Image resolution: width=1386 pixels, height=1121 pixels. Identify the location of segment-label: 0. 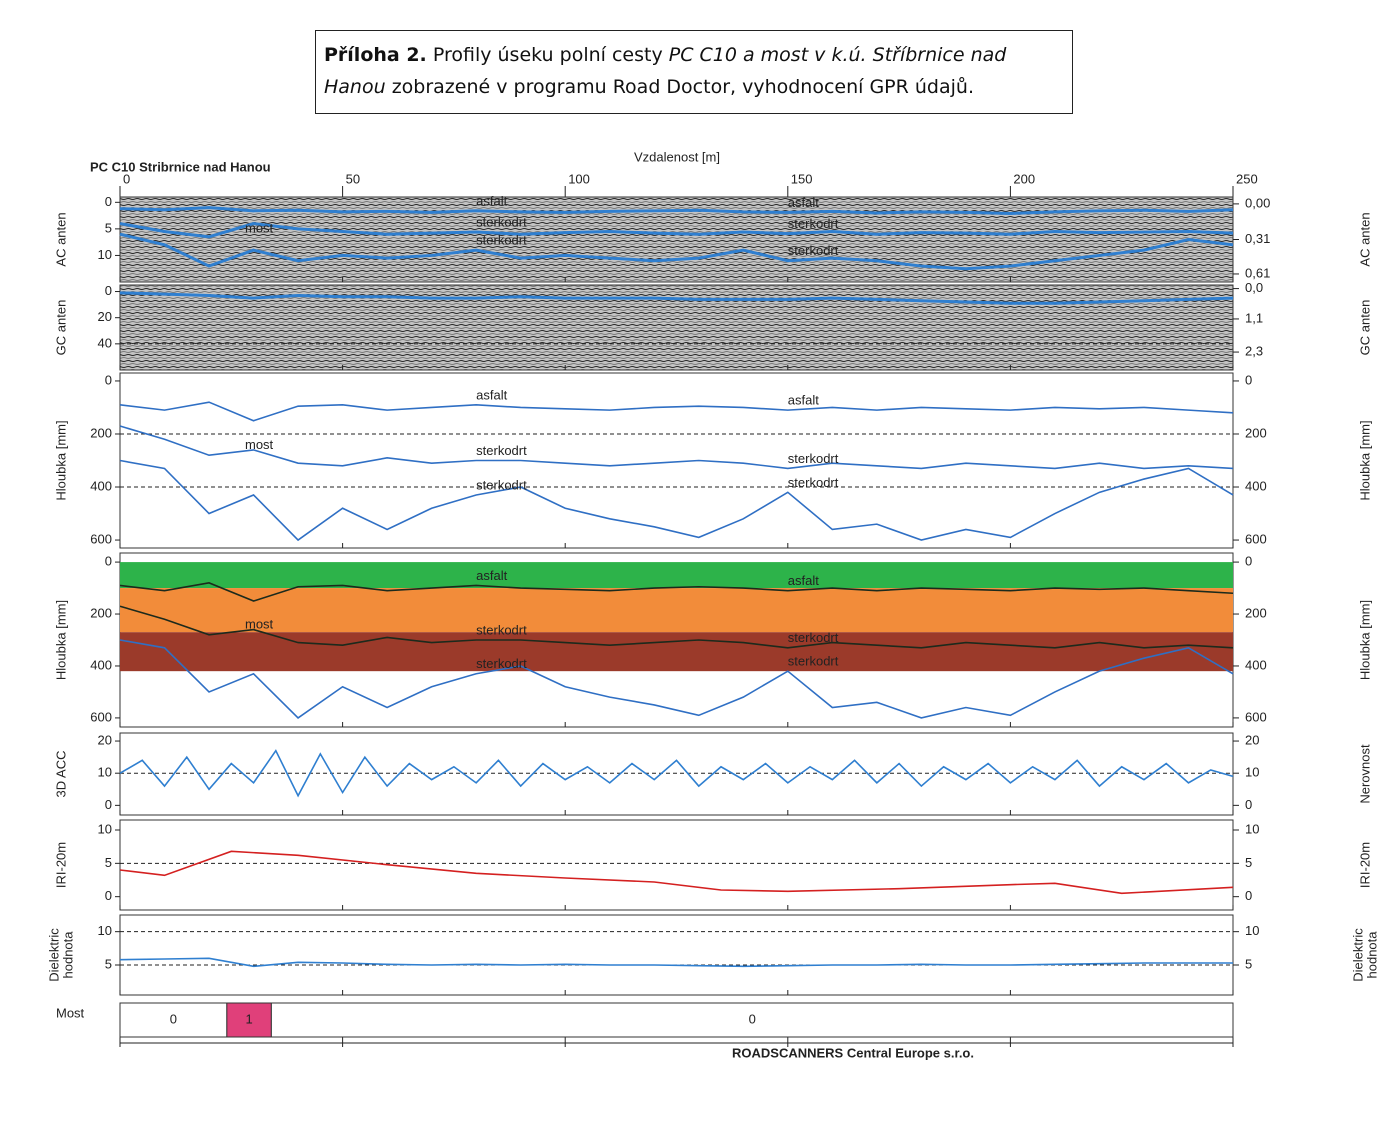
(173, 1018).